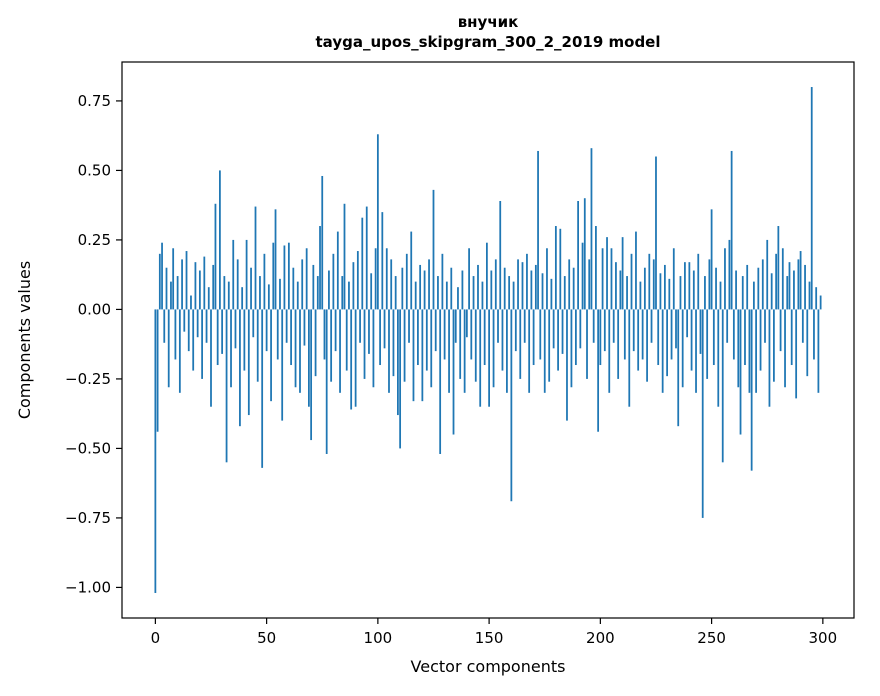 The height and width of the screenshot is (696, 880). Describe the element at coordinates (88, 448) in the screenshot. I see `y-tick-label: −0.50` at that location.